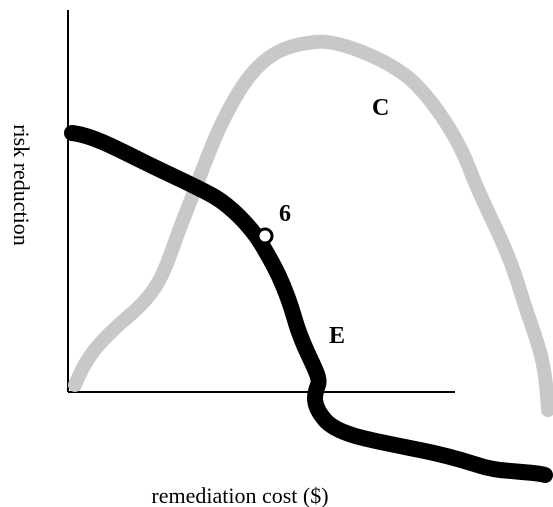 The width and height of the screenshot is (553, 507). What do you see at coordinates (265, 236) in the screenshot?
I see `point-marker` at bounding box center [265, 236].